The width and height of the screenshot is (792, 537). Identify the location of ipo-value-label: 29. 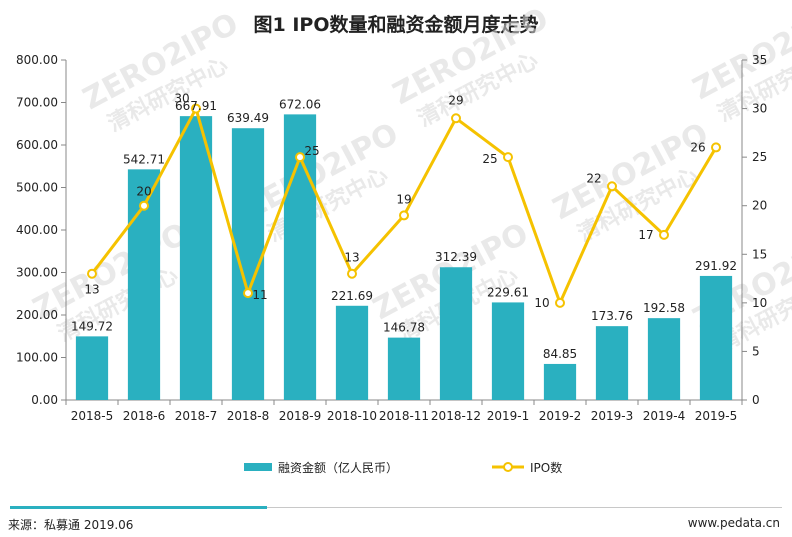
(455, 100).